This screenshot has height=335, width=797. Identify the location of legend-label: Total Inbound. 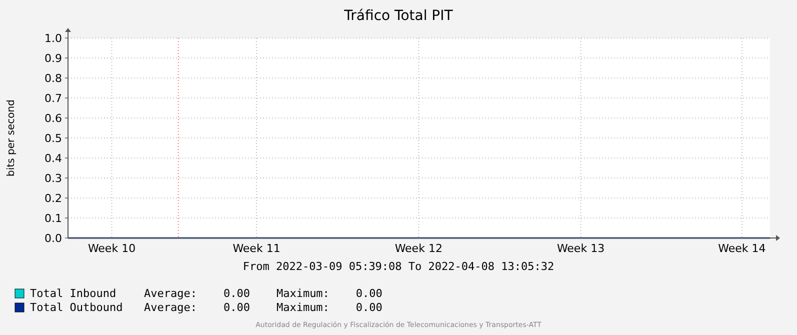
(73, 293).